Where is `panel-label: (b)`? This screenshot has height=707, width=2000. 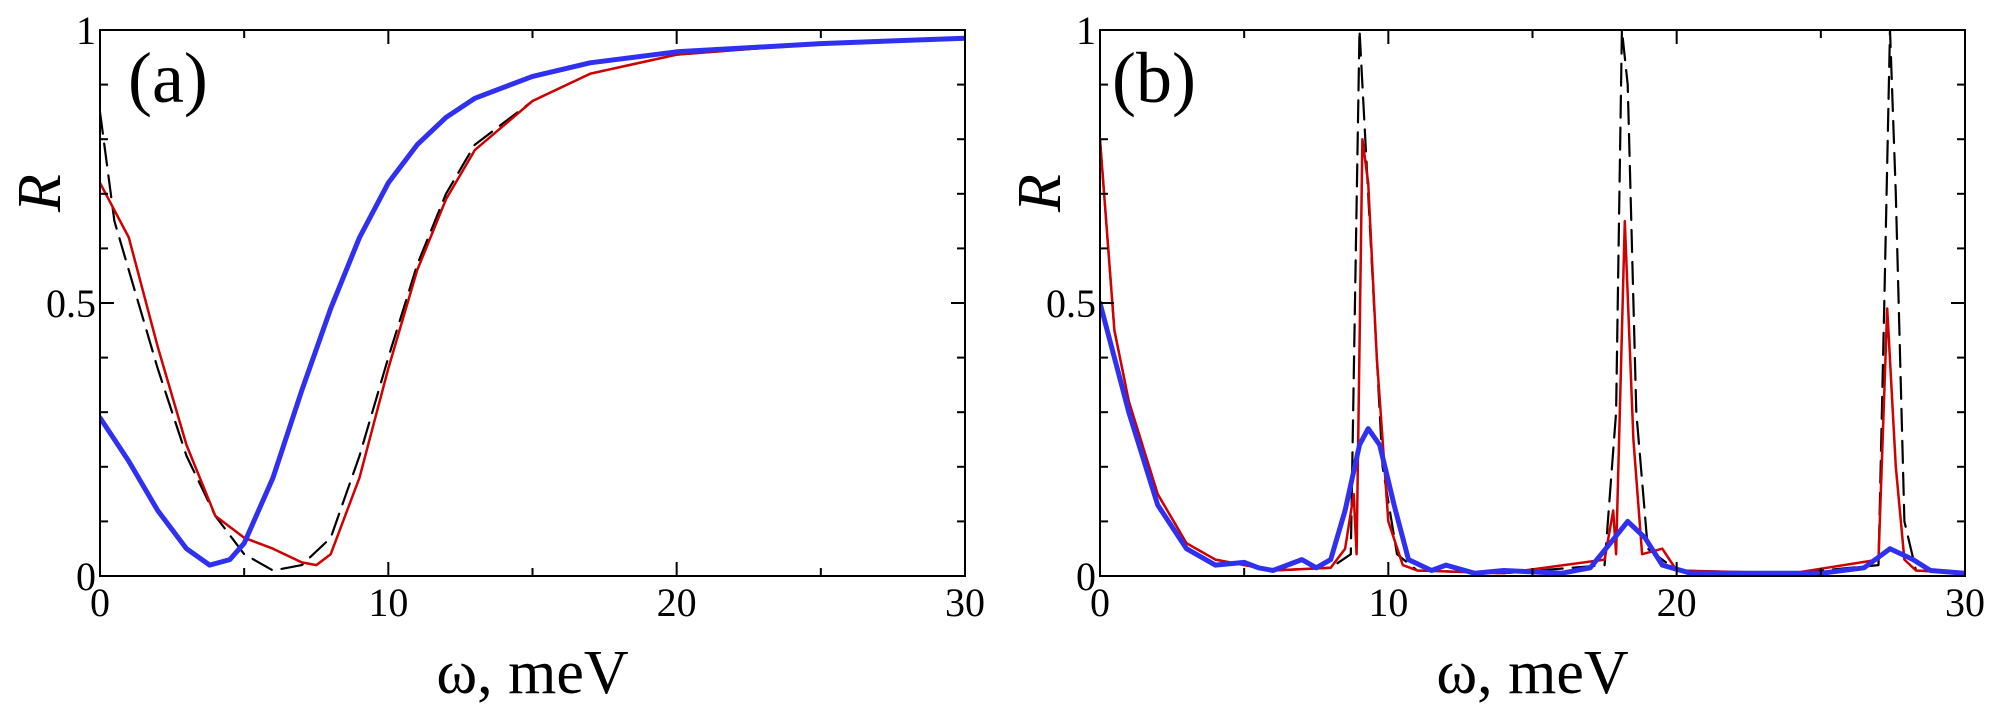
panel-label: (b) is located at coordinates (1154, 78).